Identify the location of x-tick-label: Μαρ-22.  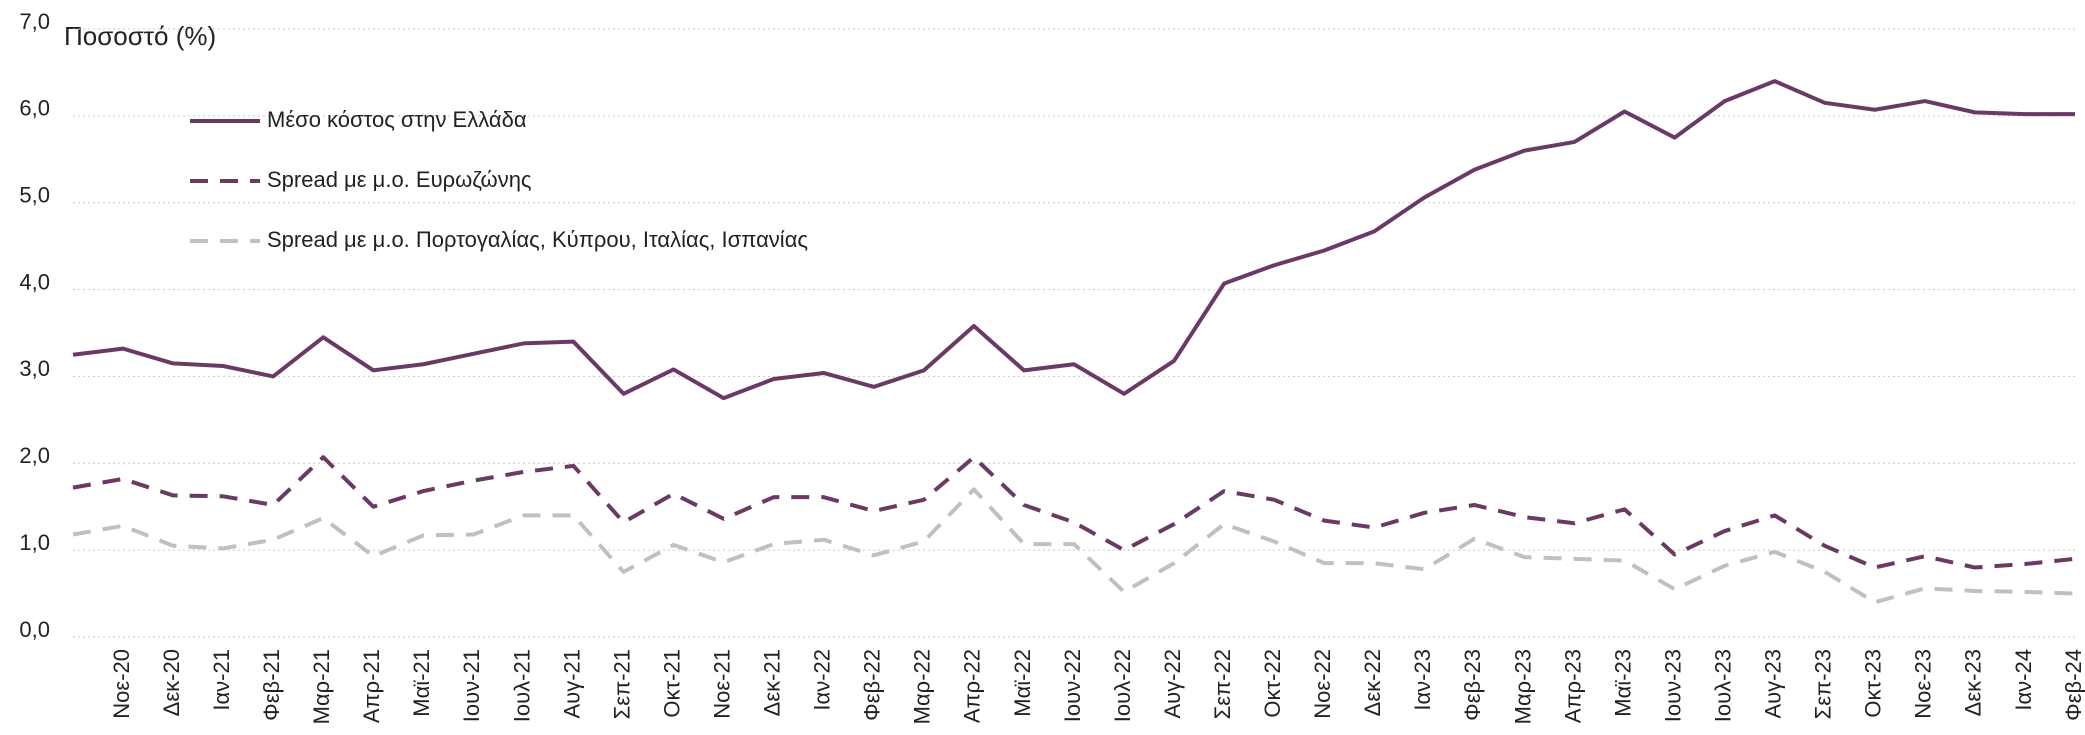
(922, 686).